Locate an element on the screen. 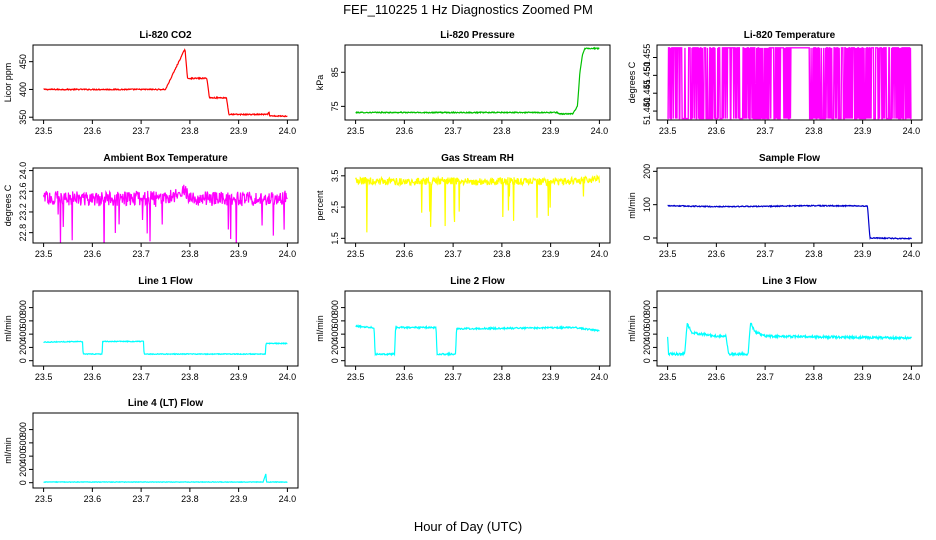 The height and width of the screenshot is (540, 936). panel-title: Ambient Box Temperature is located at coordinates (165, 158).